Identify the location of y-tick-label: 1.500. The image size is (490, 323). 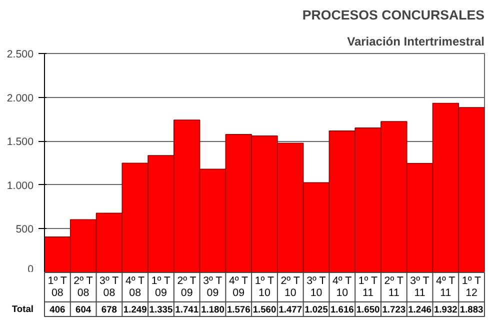
(20, 142).